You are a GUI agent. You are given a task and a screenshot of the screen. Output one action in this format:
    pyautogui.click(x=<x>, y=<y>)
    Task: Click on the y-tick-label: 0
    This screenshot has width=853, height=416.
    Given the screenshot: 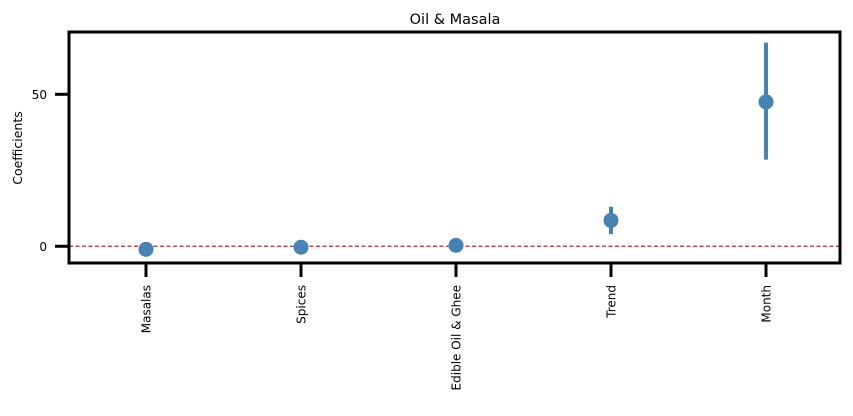 What is the action you would take?
    pyautogui.click(x=43, y=247)
    